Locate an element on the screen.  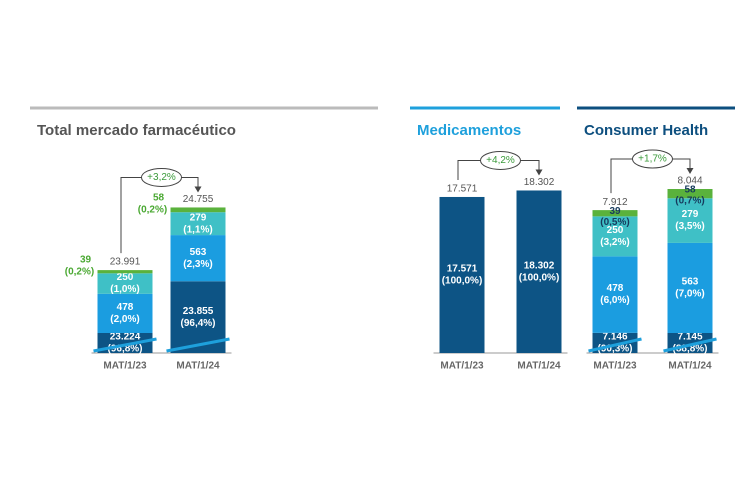
value-label: 23.224 is located at coordinates (125, 337).